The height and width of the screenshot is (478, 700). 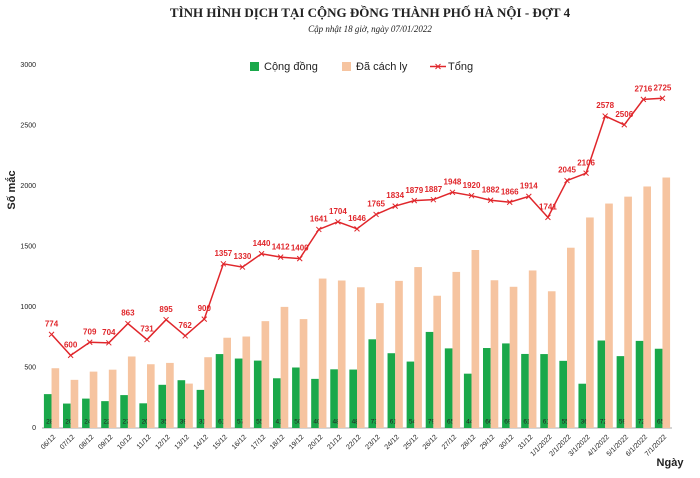 What do you see at coordinates (300, 248) in the screenshot?
I see `point-value-label: 1400` at bounding box center [300, 248].